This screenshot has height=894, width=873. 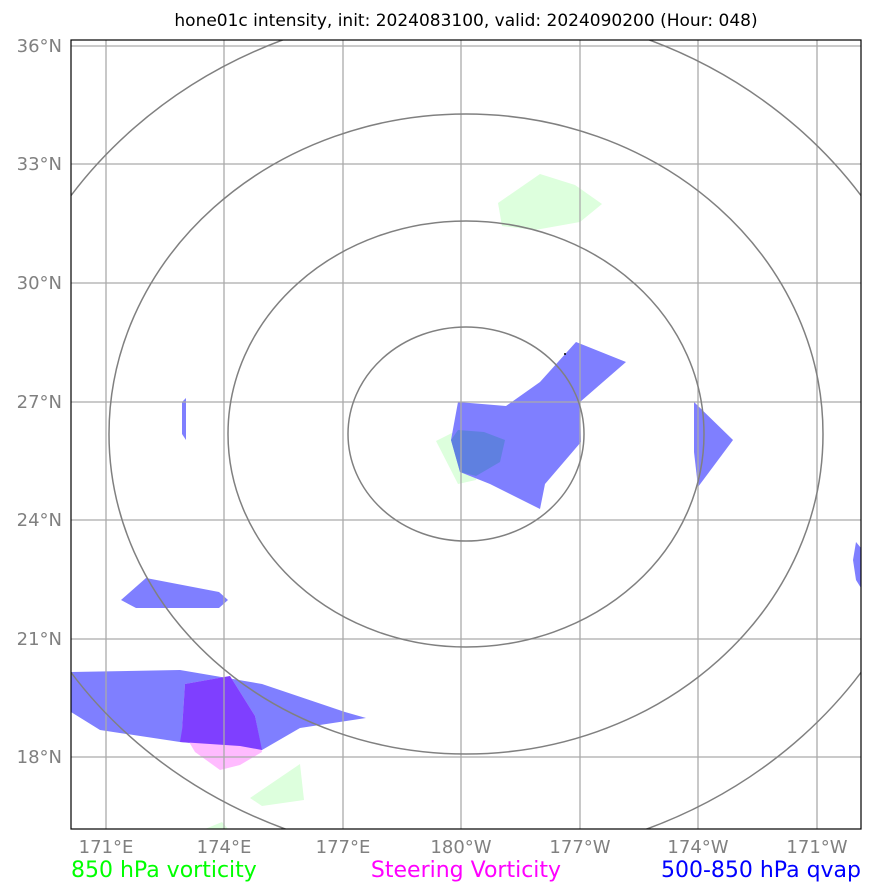 I want to click on lat-tick-label: 36°N, so click(x=39, y=46).